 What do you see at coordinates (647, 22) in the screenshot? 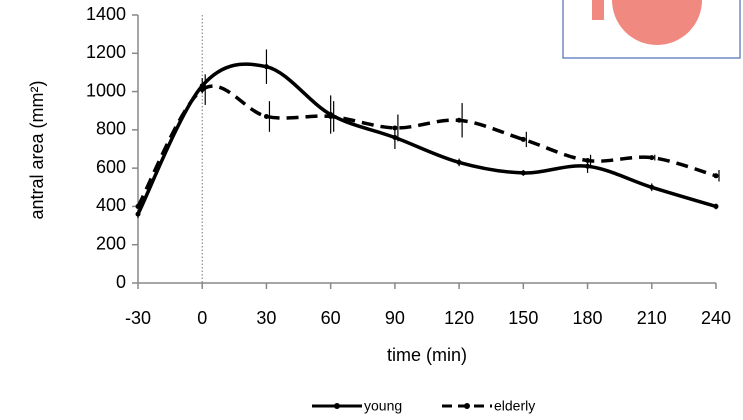
I see `logo` at bounding box center [647, 22].